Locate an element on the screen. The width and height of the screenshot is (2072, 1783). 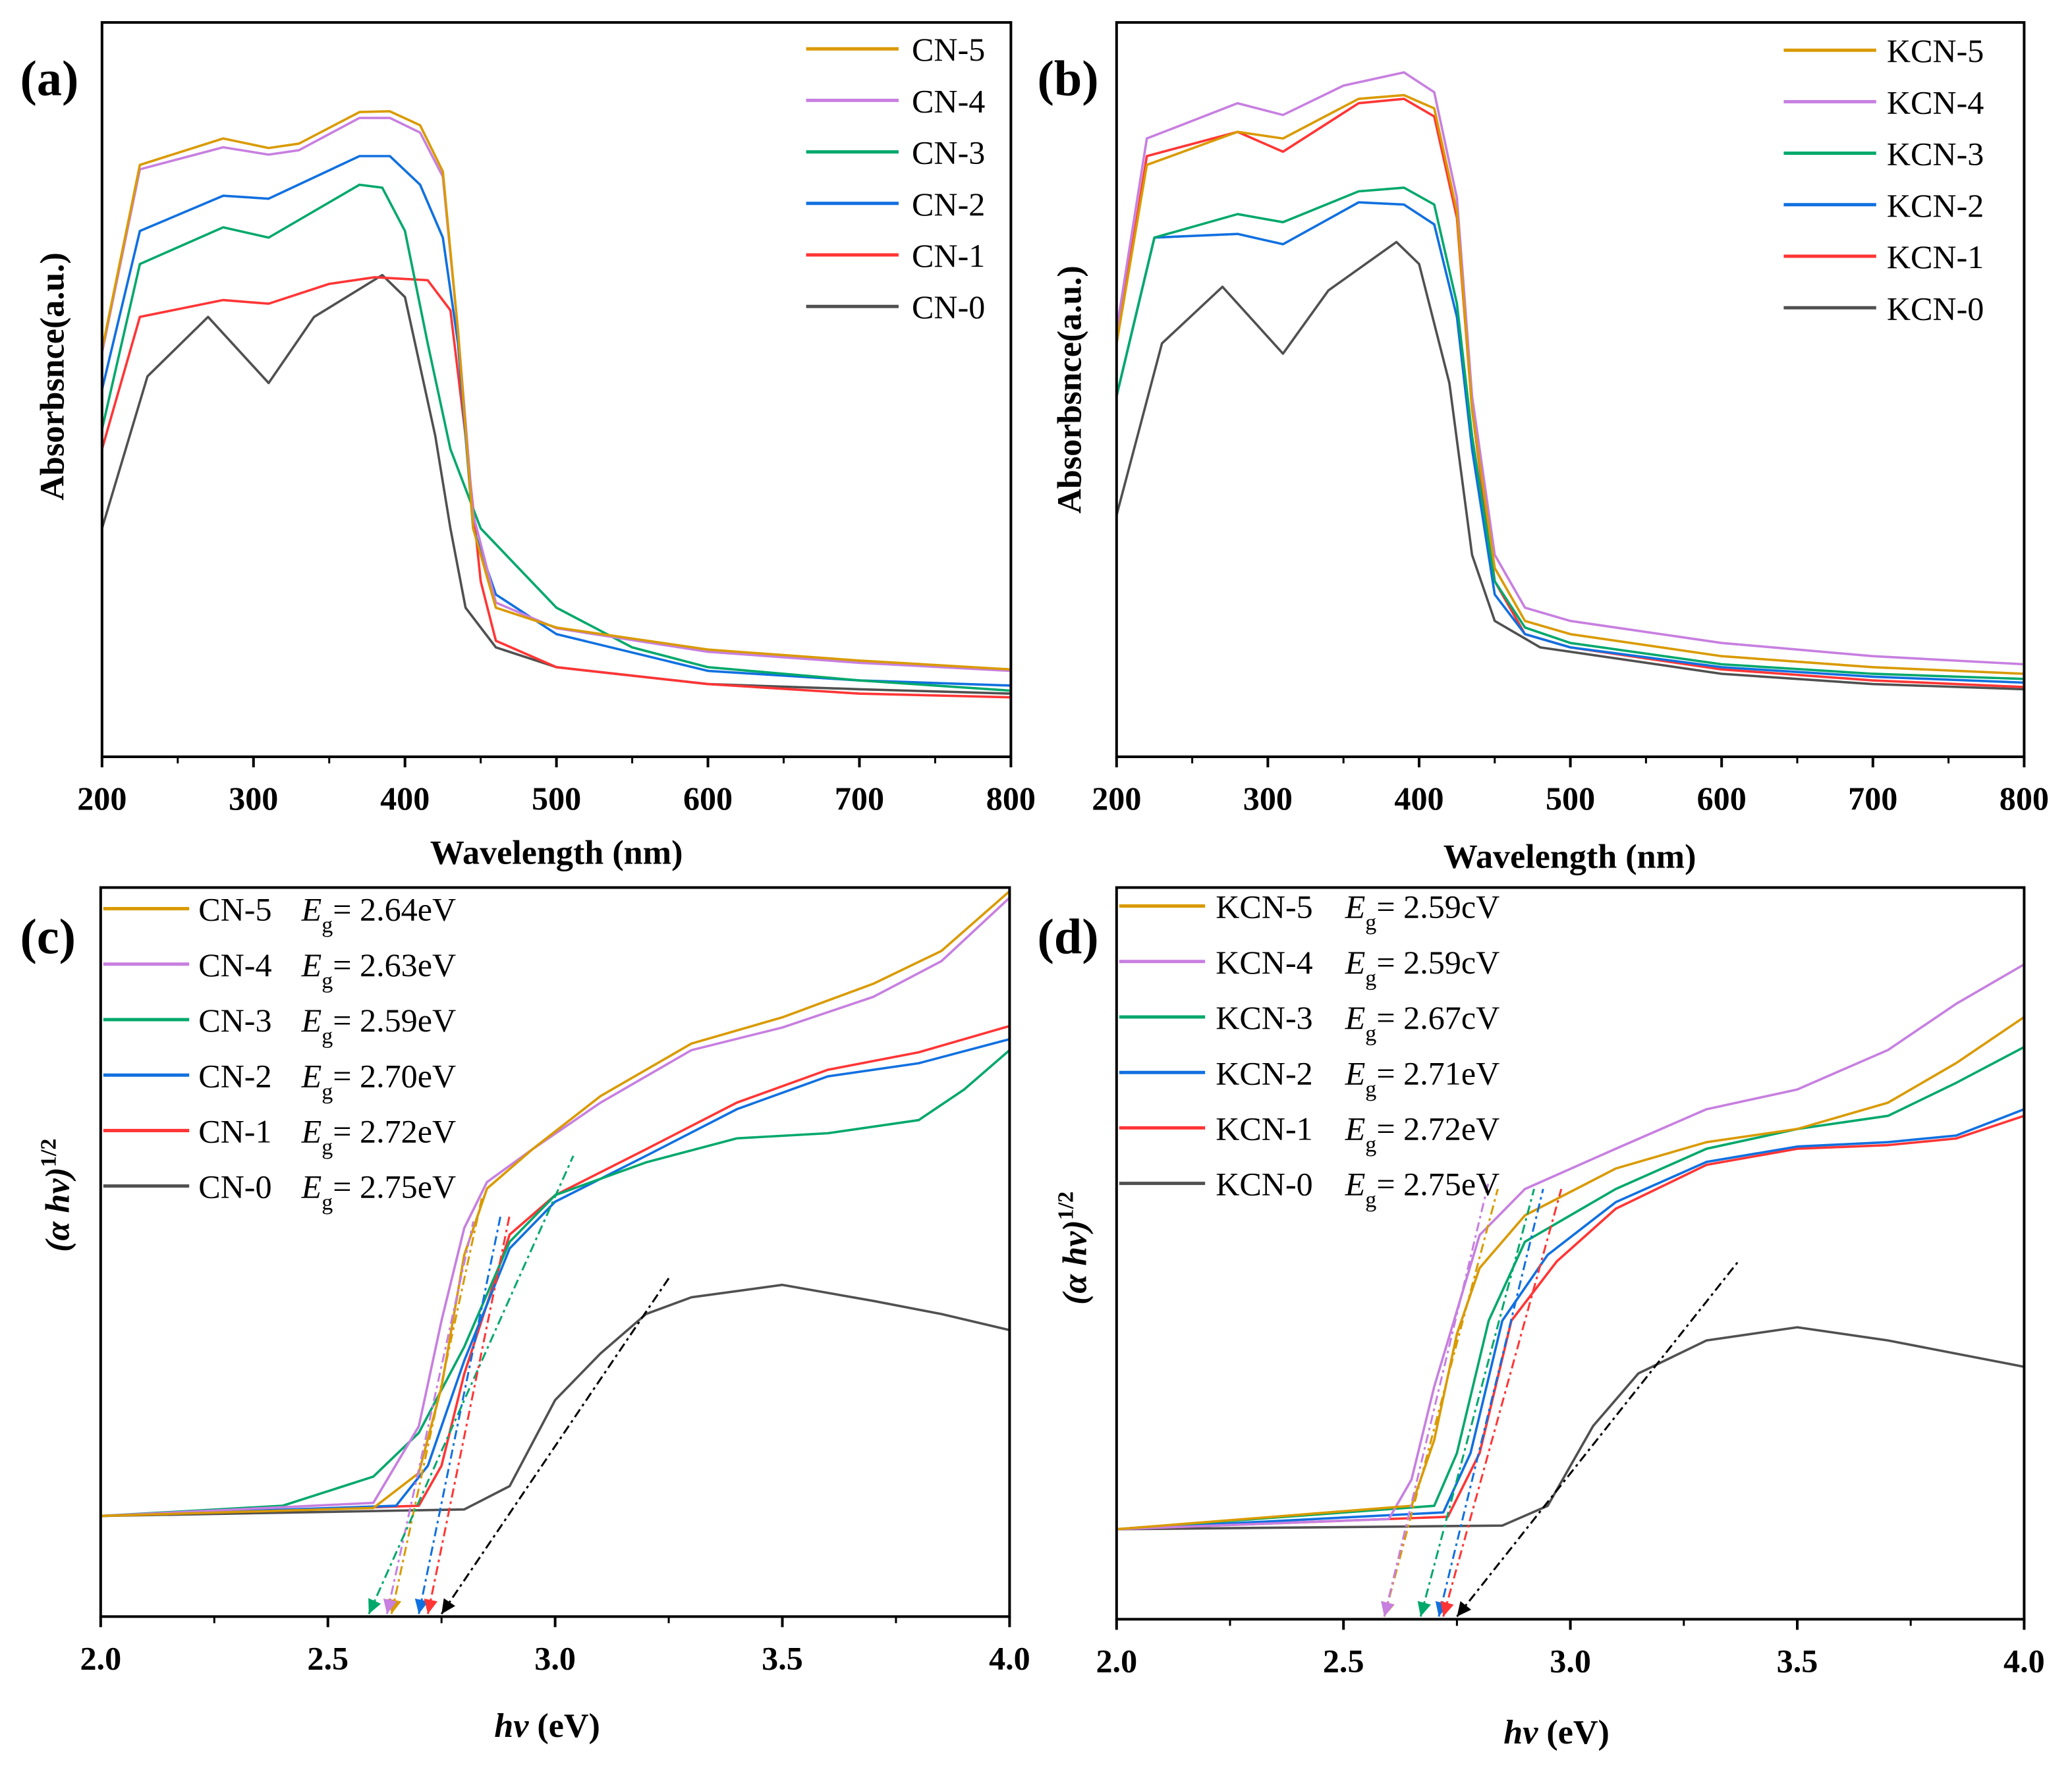
legend-bandgap: Eg= 2.70eV is located at coordinates (379, 1080).